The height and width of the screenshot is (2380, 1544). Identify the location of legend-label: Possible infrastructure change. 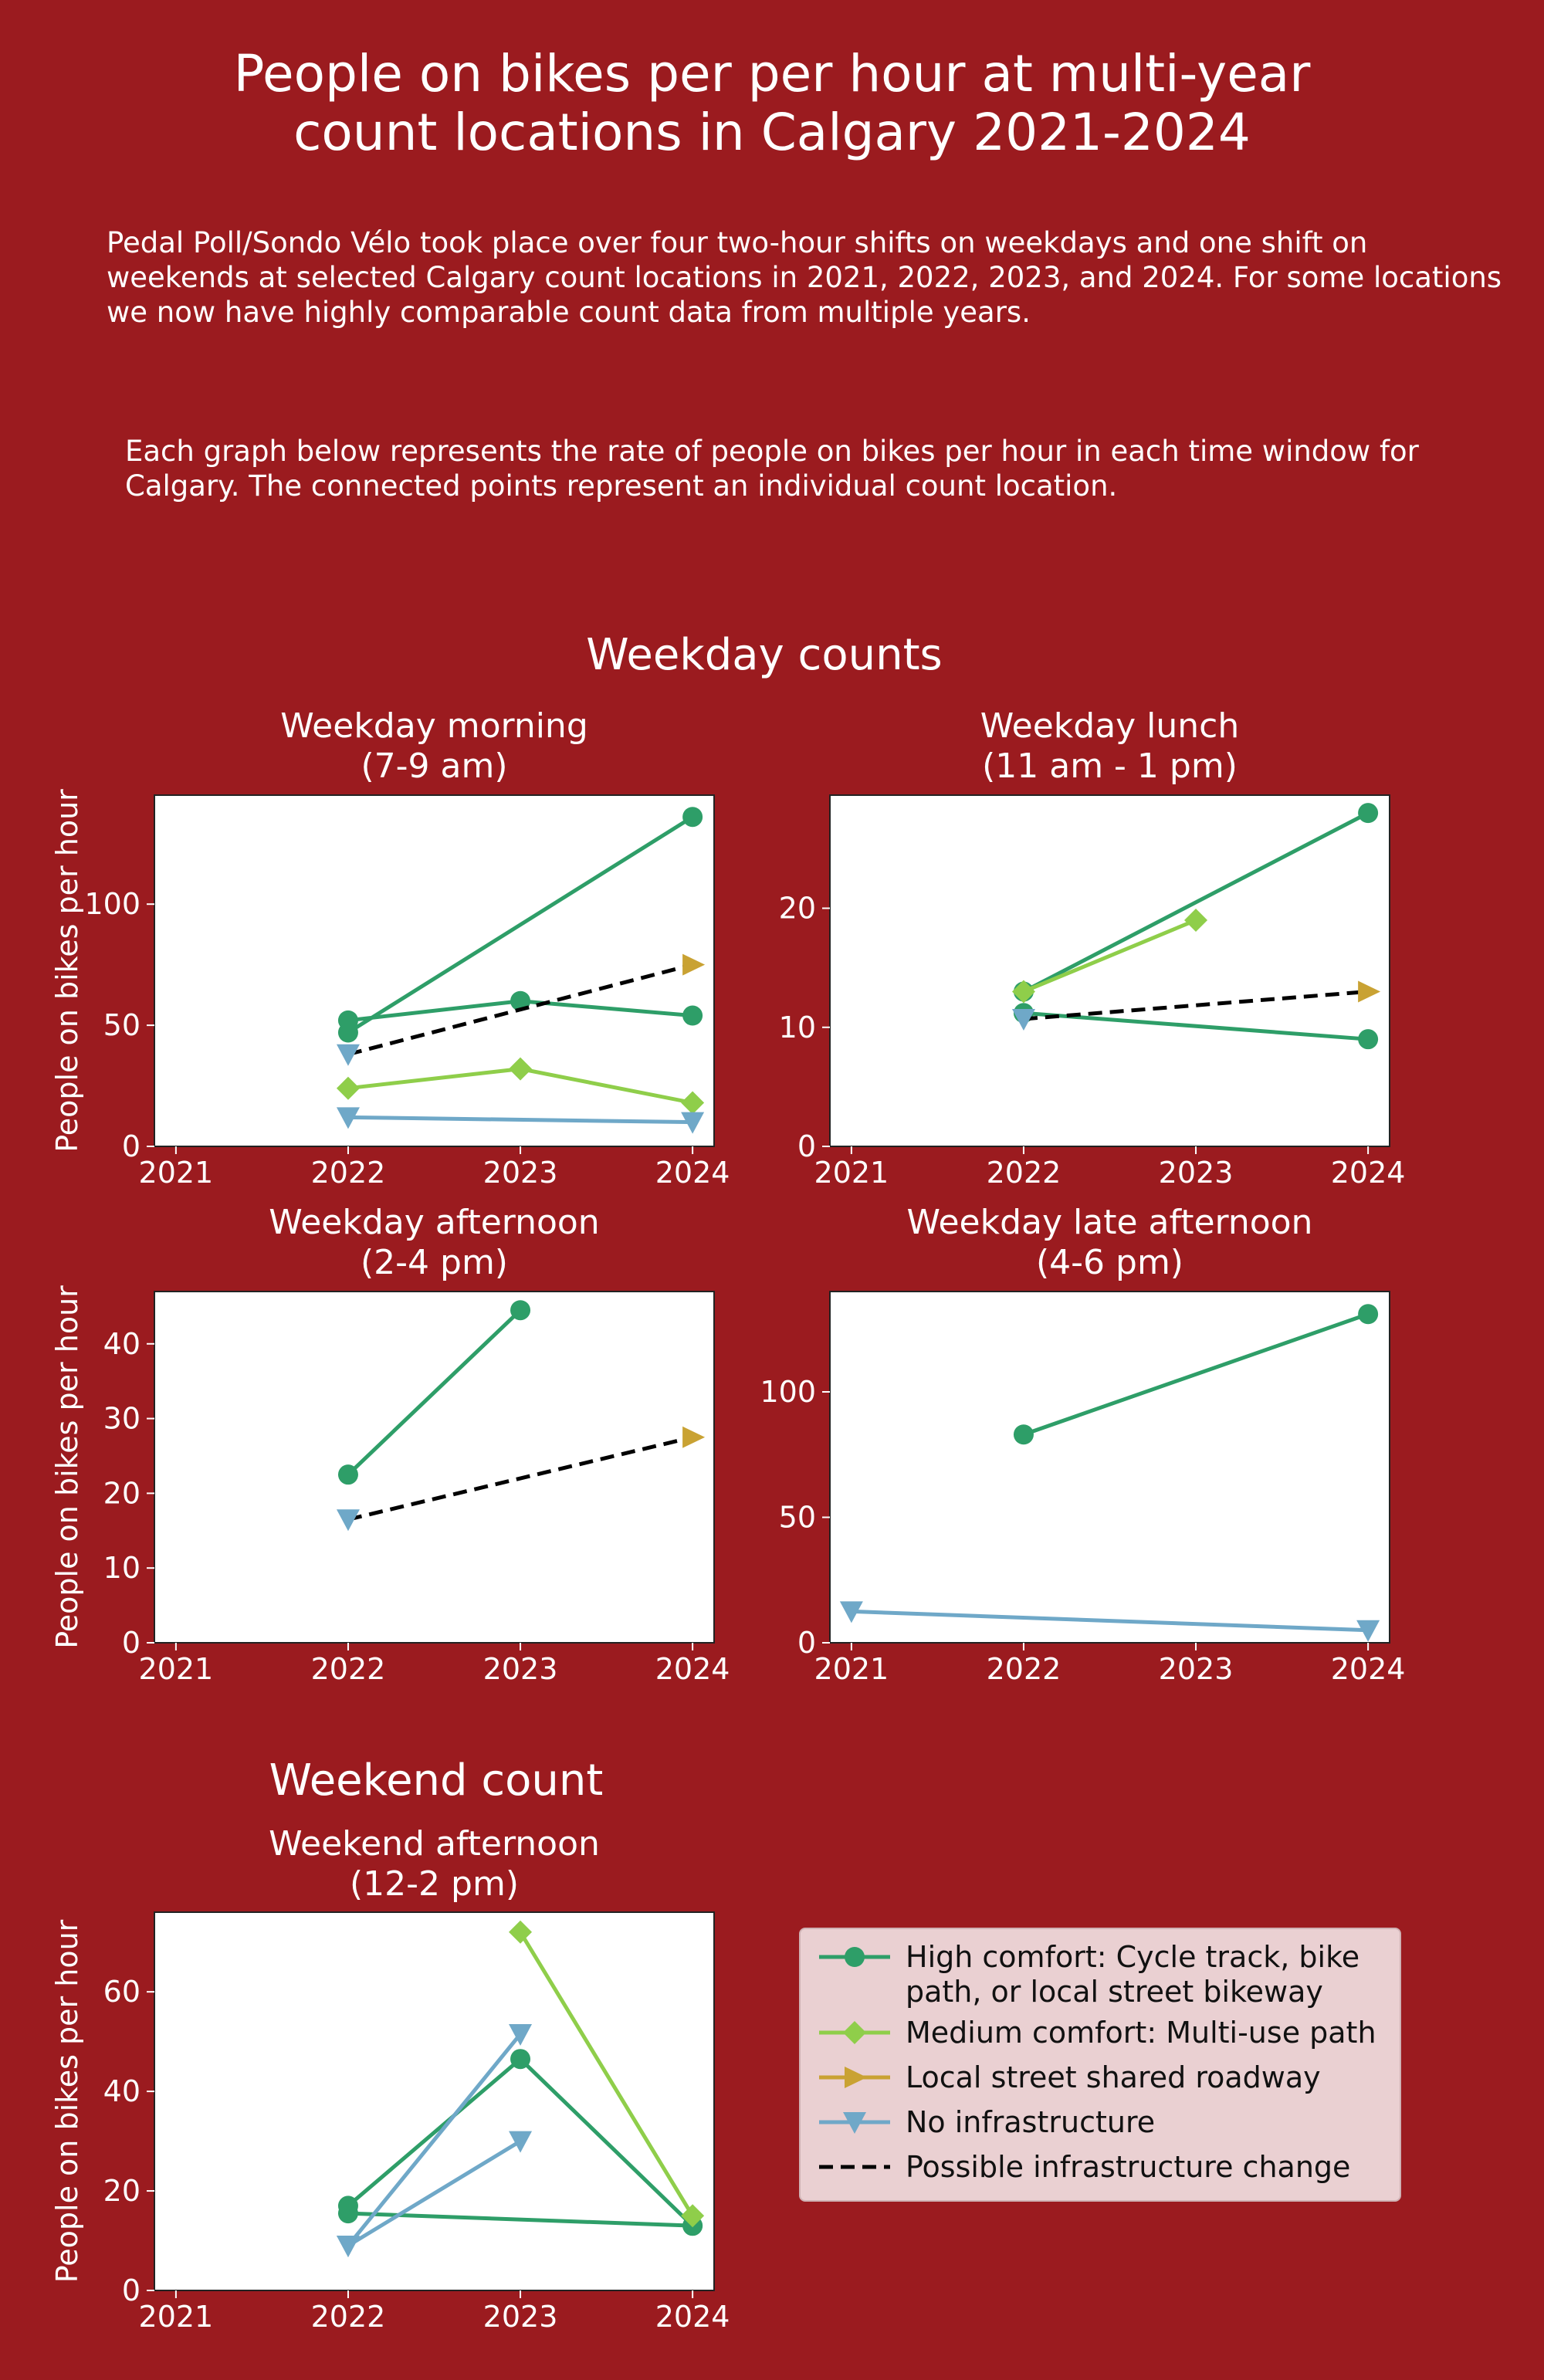
(1128, 2167).